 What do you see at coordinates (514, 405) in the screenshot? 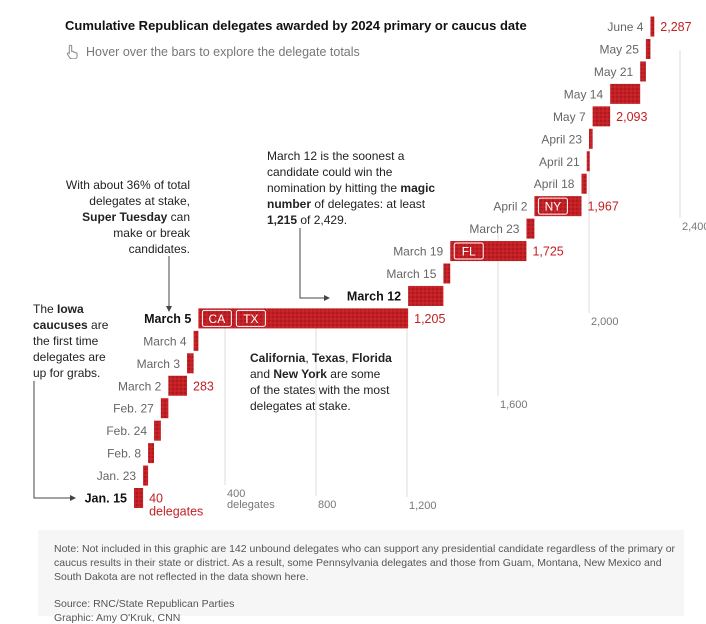
I see `axis-tick-label: 1,600` at bounding box center [514, 405].